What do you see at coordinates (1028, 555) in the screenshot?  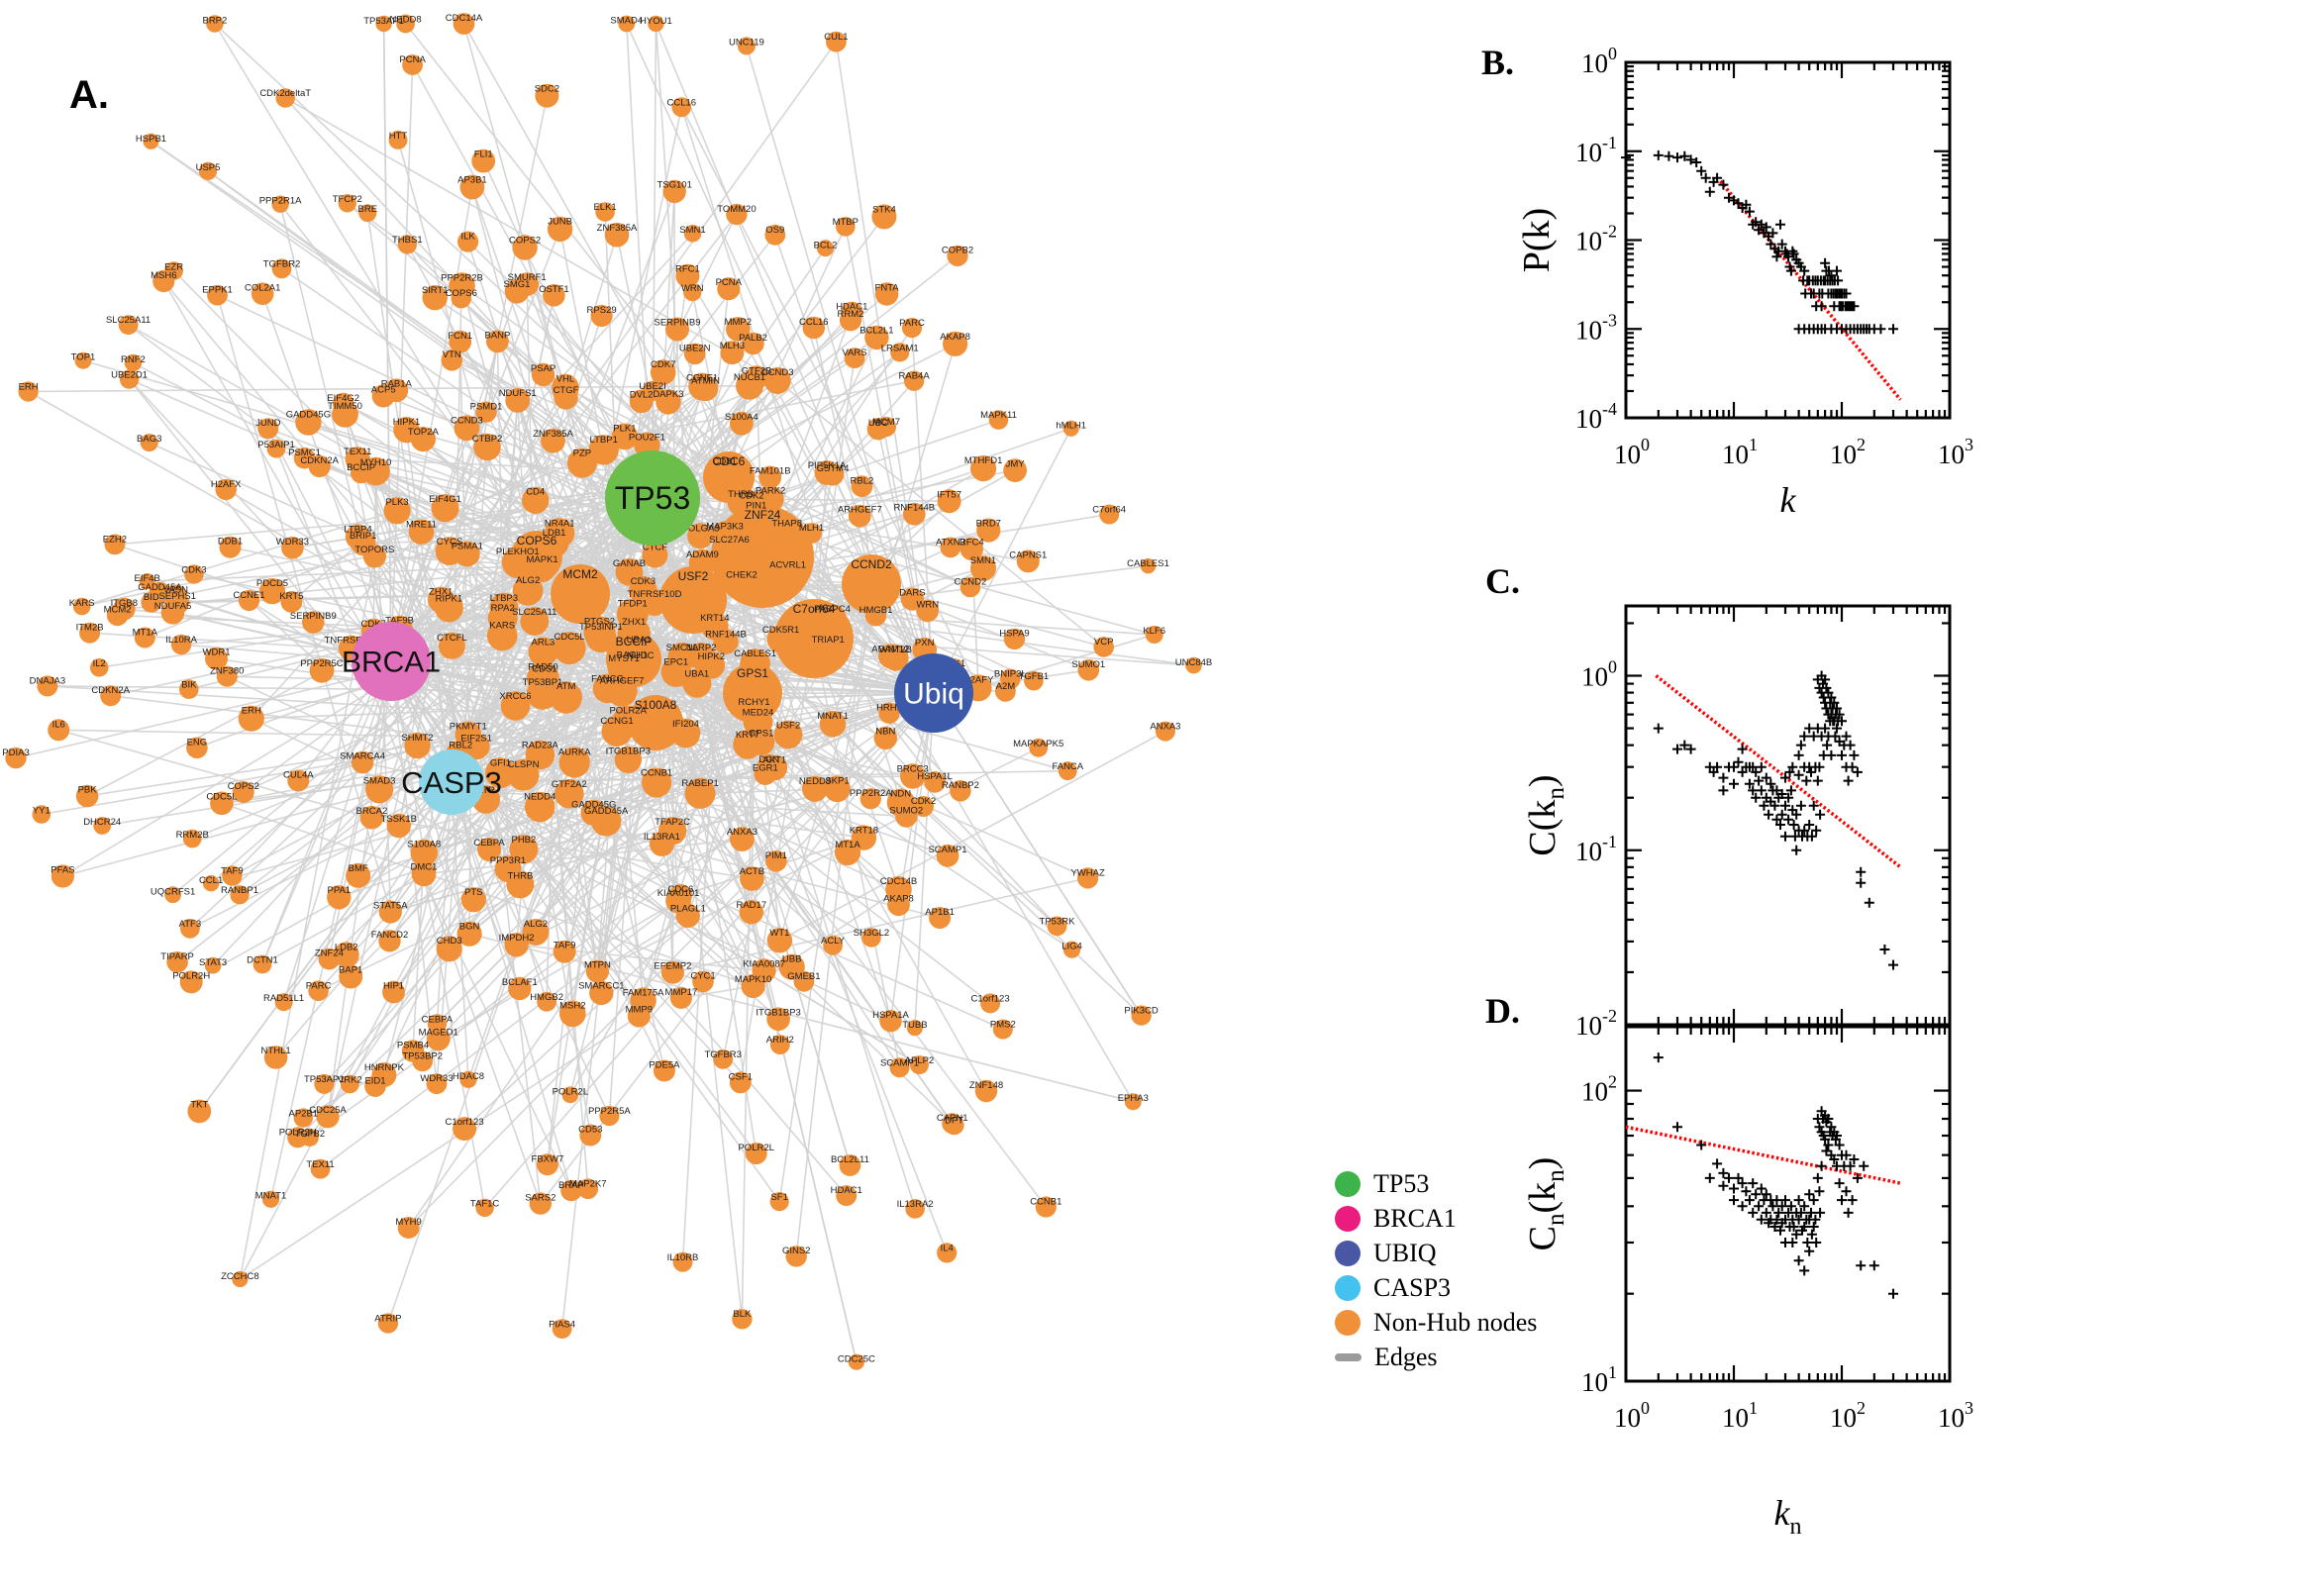 I see `gene-label: CAPNS1` at bounding box center [1028, 555].